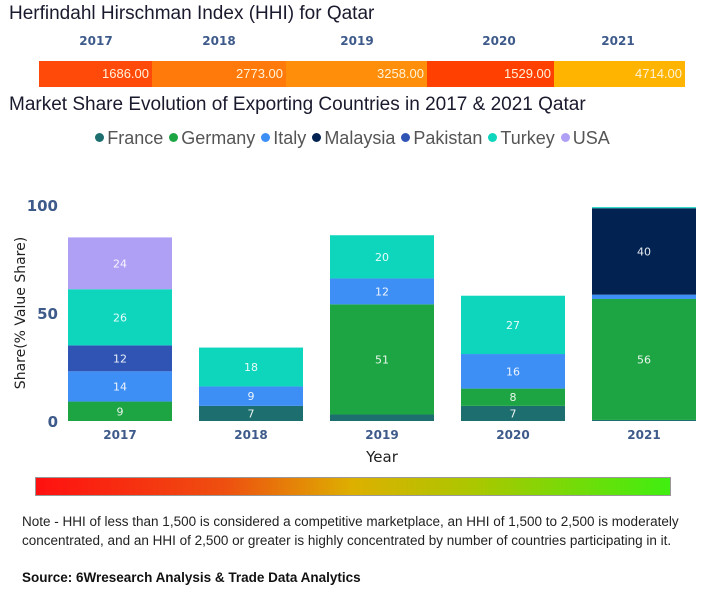 This screenshot has height=600, width=705. I want to click on hhi-year-label: 2021, so click(618, 41).